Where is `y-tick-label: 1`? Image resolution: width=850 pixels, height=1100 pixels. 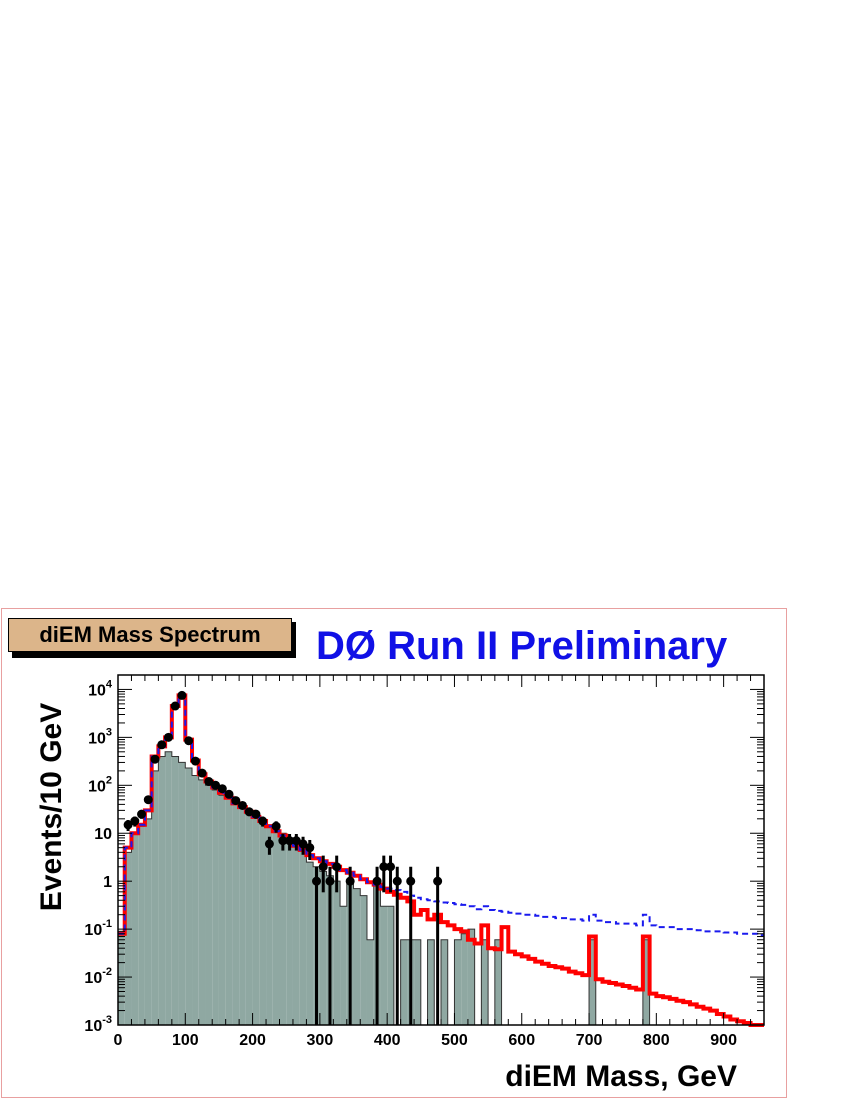 y-tick-label: 1 is located at coordinates (107, 882).